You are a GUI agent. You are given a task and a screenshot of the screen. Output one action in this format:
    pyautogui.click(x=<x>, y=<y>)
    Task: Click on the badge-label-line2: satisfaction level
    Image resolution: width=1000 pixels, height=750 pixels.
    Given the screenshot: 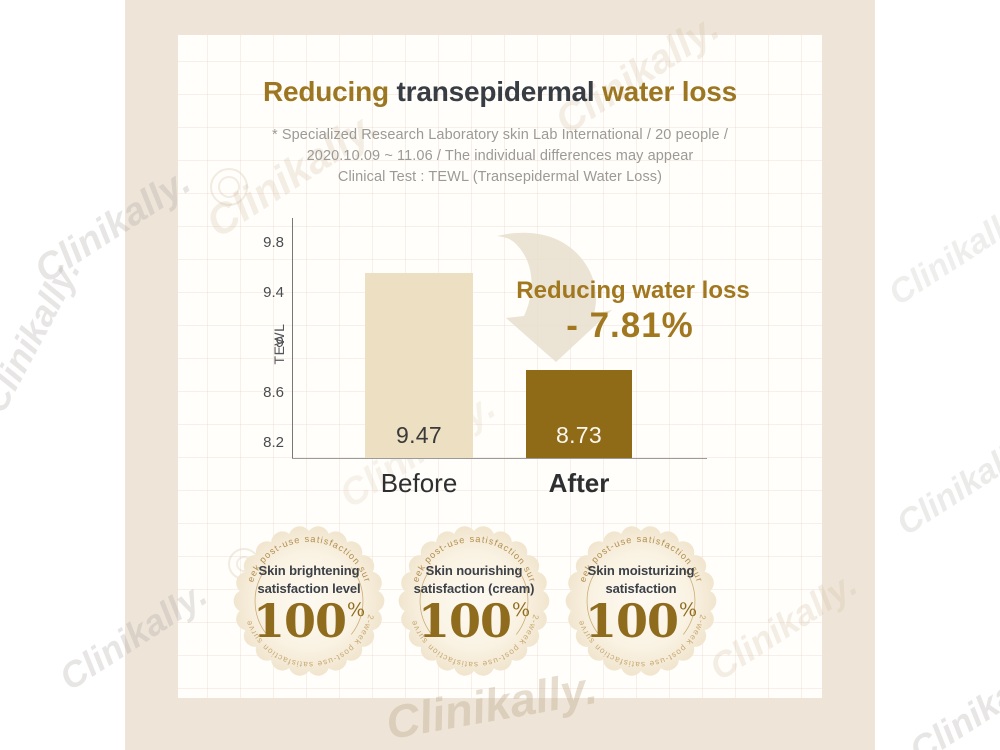 What is the action you would take?
    pyautogui.click(x=309, y=588)
    